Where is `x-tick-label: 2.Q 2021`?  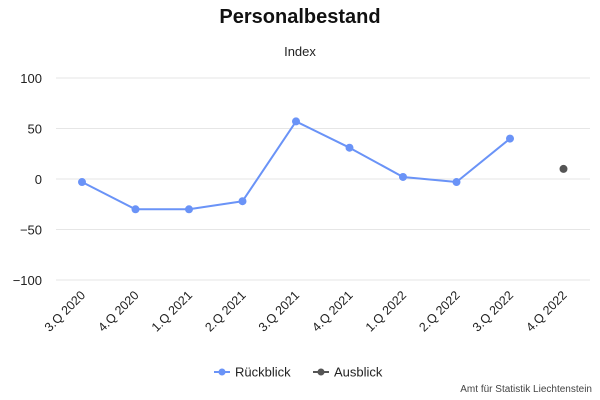
x-tick-label: 2.Q 2021 is located at coordinates (225, 311).